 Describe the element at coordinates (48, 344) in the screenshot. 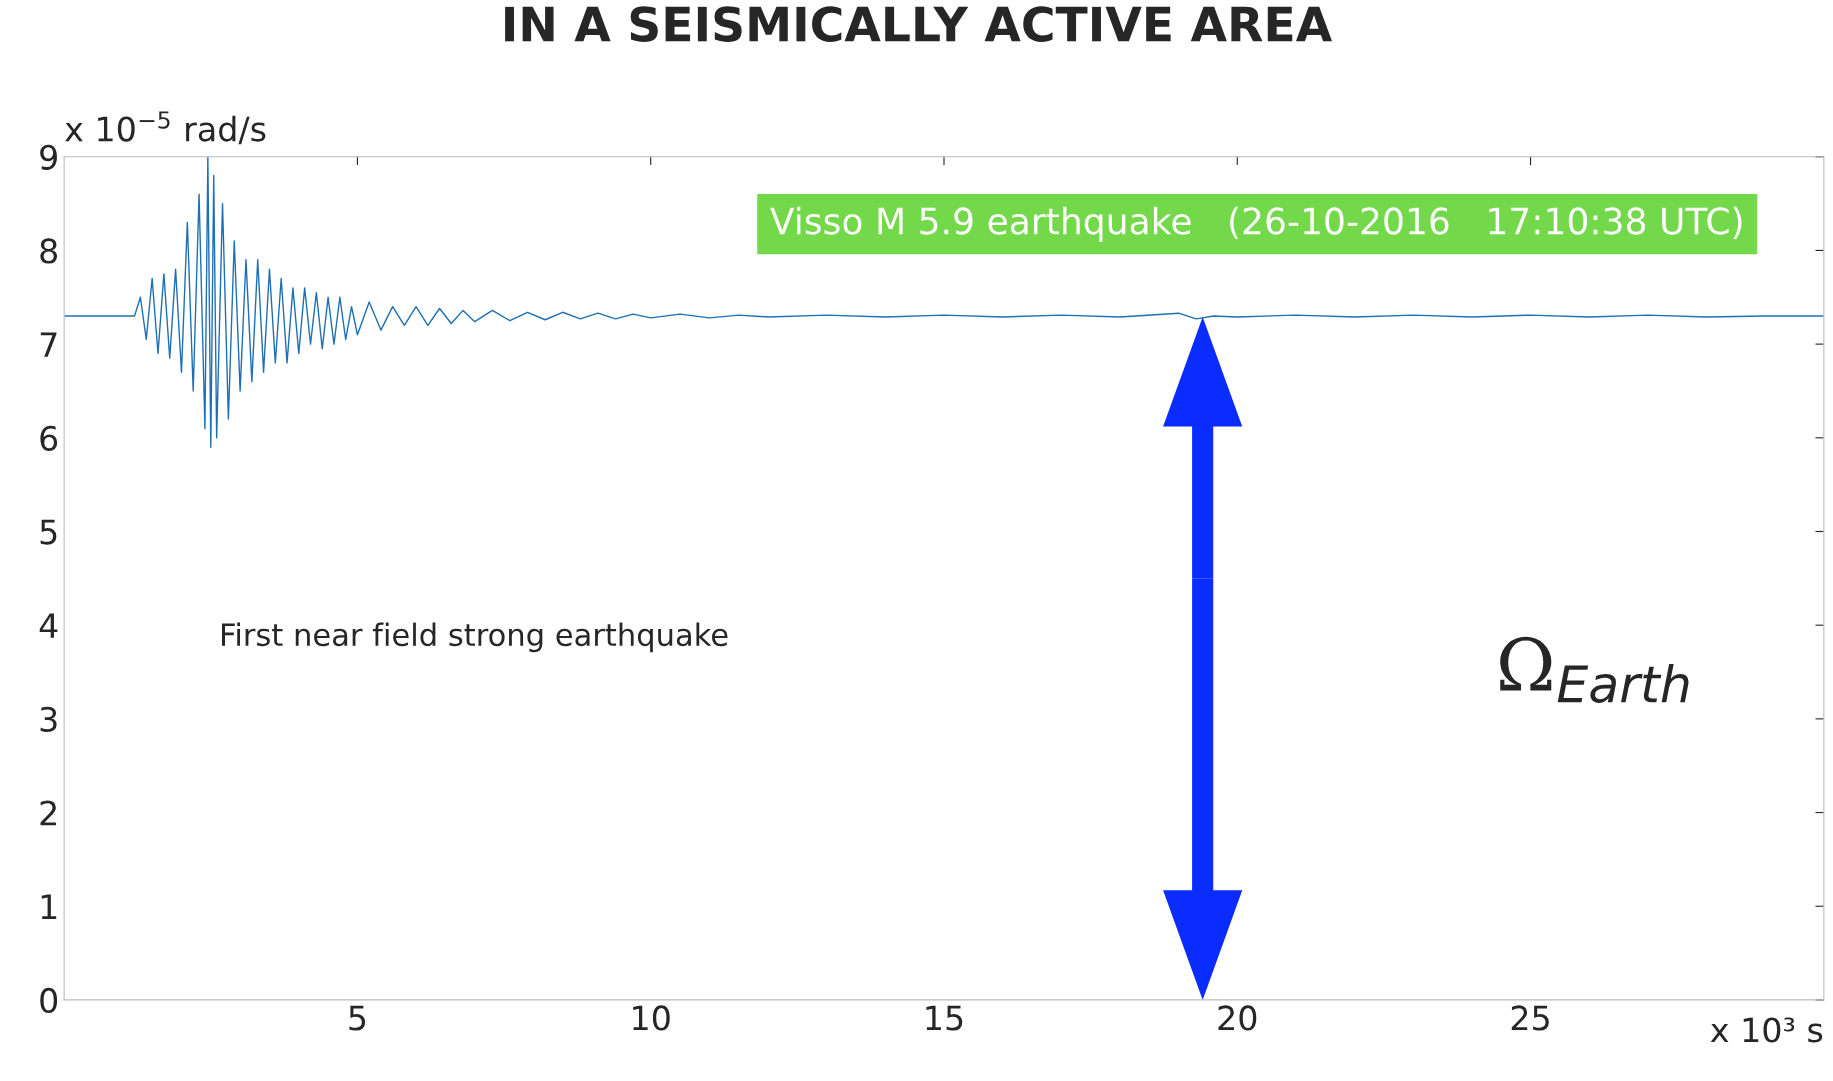

I see `y-tick-label: 7` at that location.